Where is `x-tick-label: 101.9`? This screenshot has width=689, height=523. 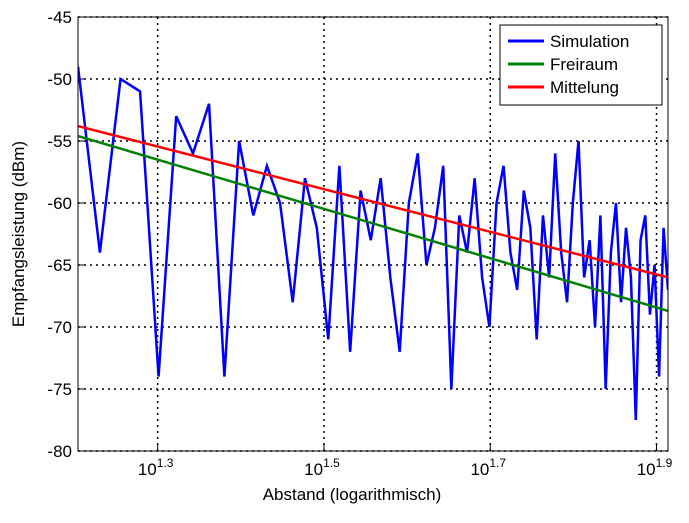 x-tick-label: 101.9 is located at coordinates (655, 467).